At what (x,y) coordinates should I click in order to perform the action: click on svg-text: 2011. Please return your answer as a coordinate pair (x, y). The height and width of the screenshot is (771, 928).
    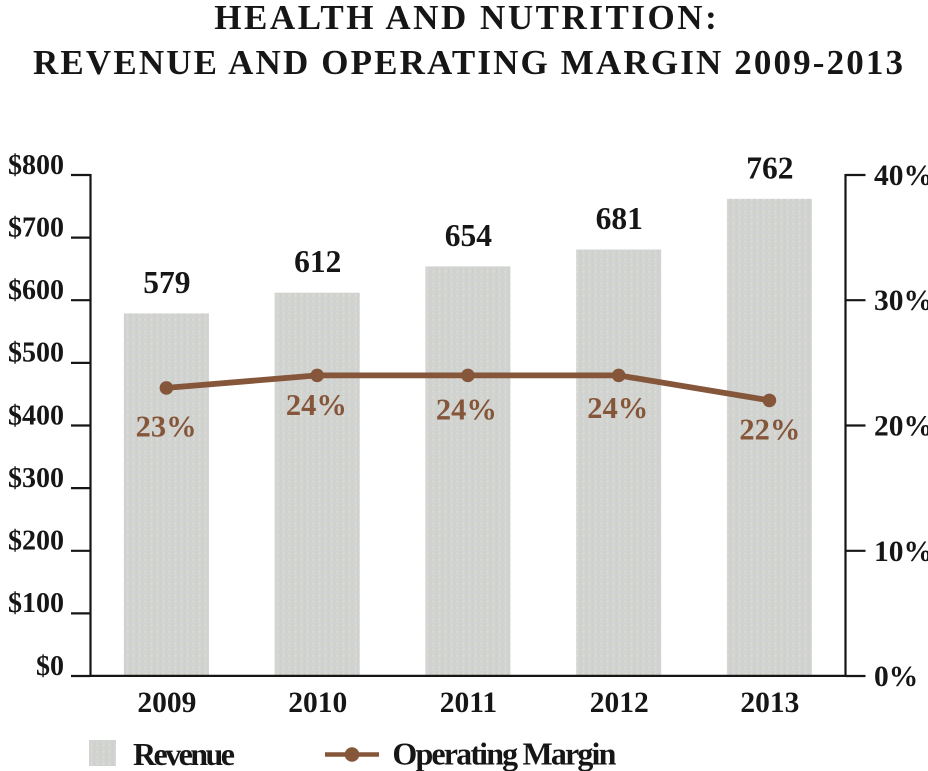
    Looking at the image, I should click on (468, 703).